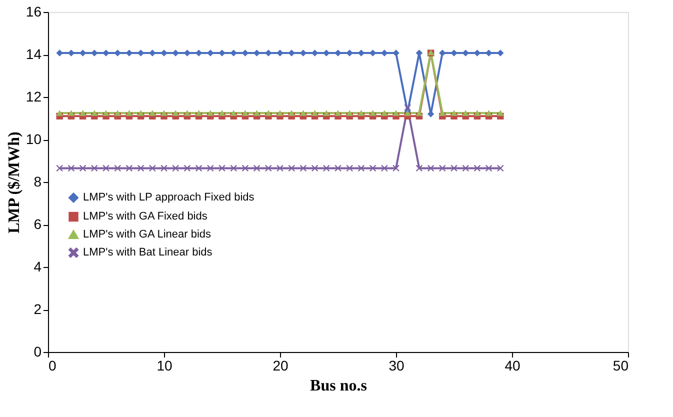  I want to click on y-tick-label: 16, so click(34, 12).